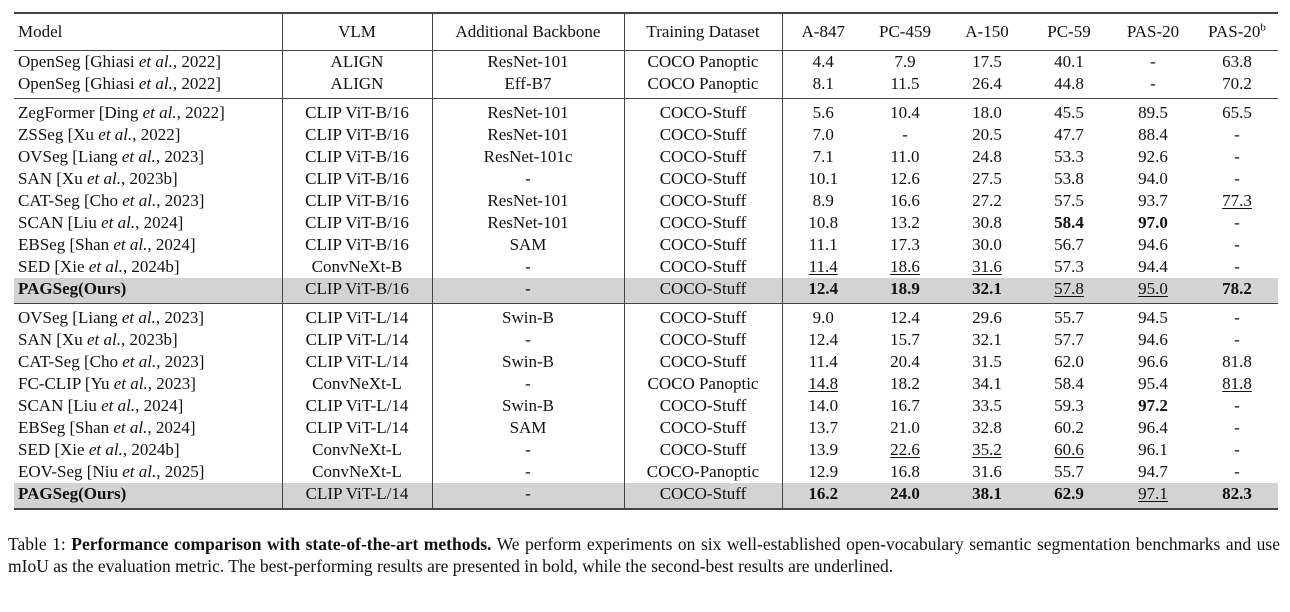  I want to click on score-value: 30.0, so click(987, 244).